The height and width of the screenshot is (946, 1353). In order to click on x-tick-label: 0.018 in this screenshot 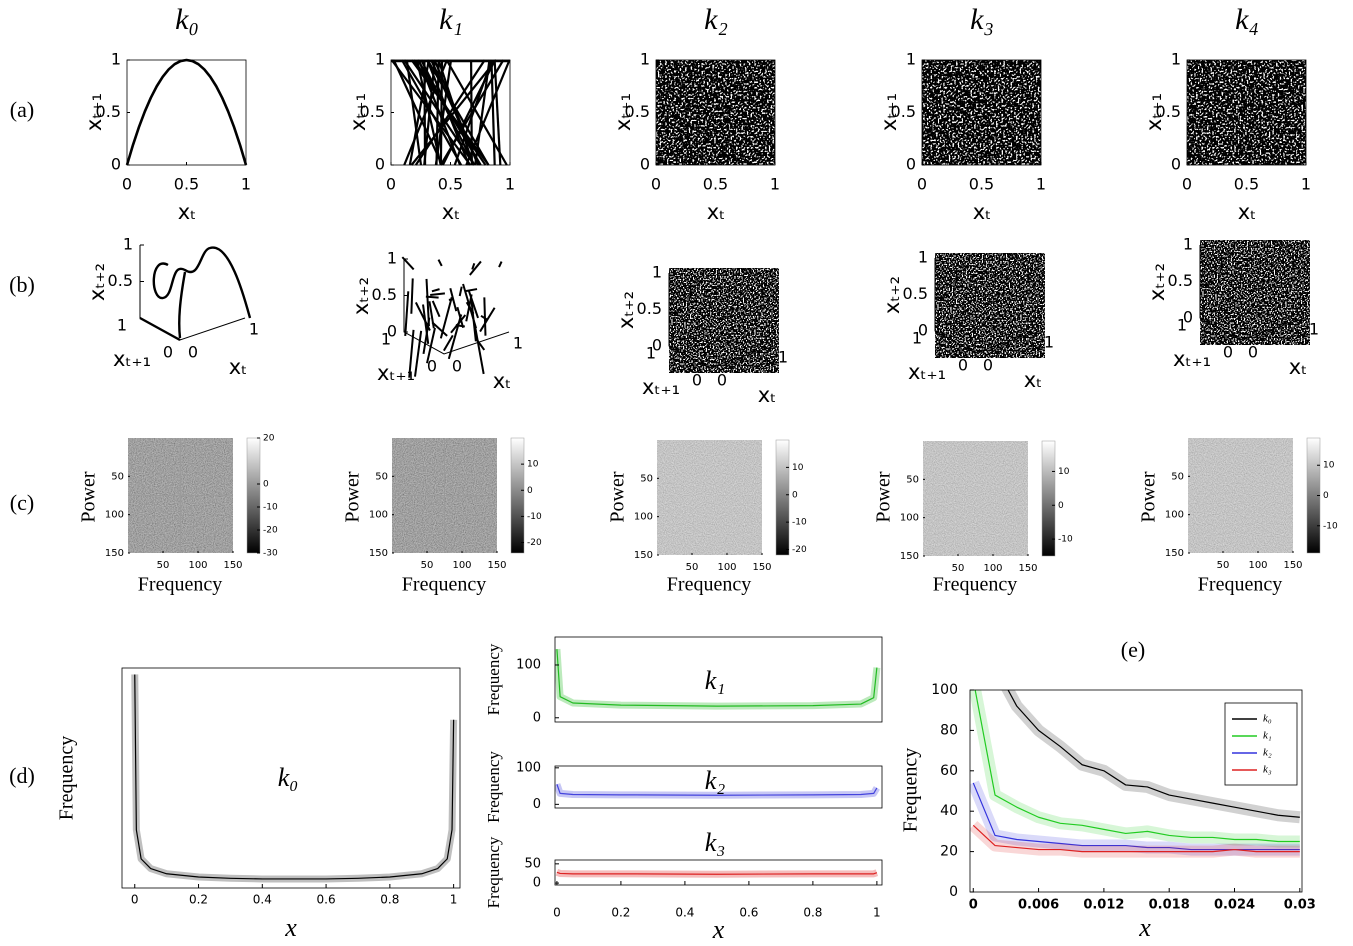, I will do `click(1169, 905)`.